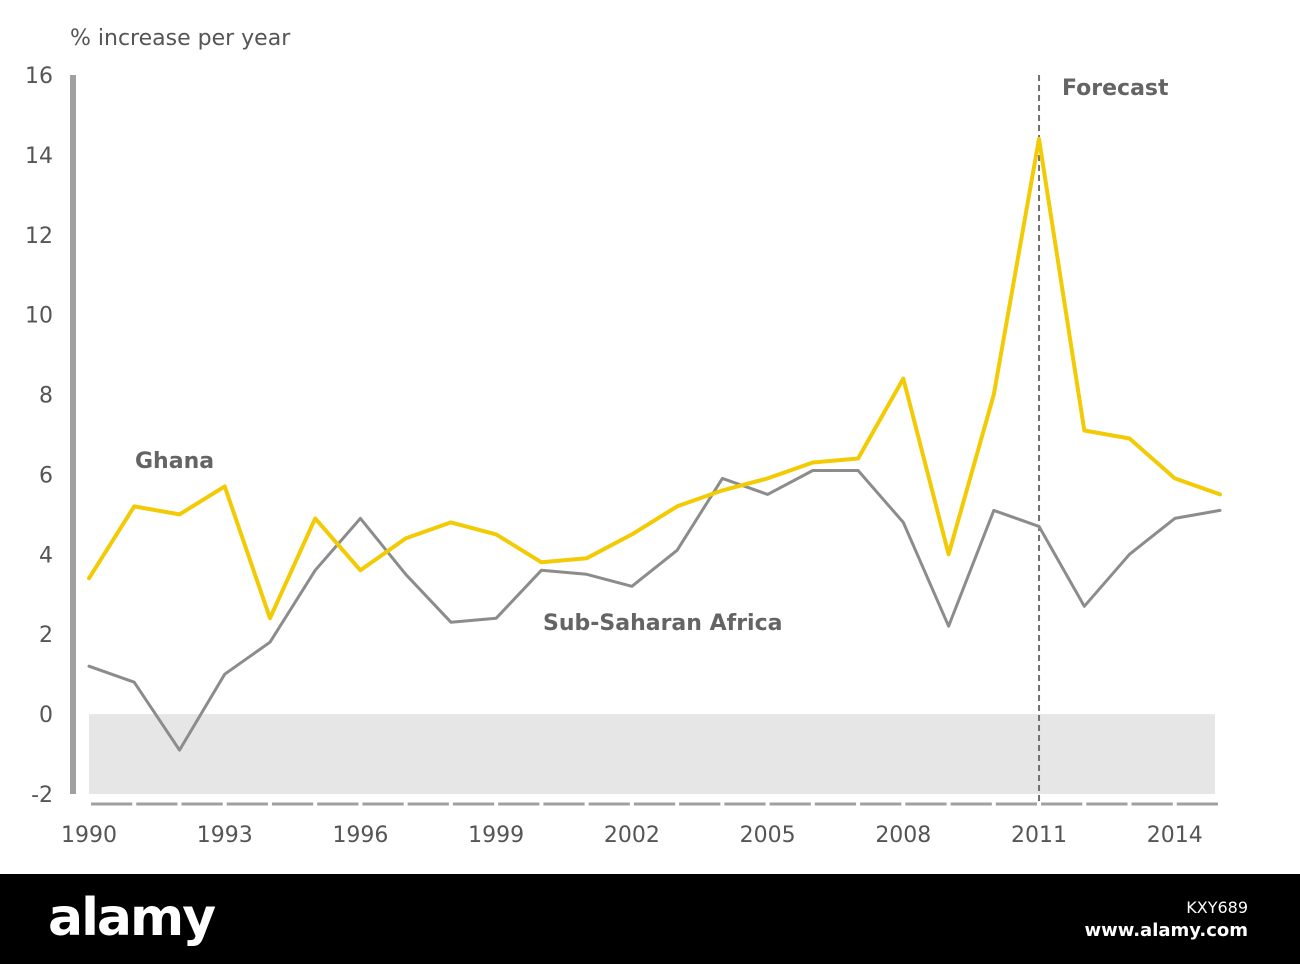  I want to click on y-tick-label: 2, so click(46, 635).